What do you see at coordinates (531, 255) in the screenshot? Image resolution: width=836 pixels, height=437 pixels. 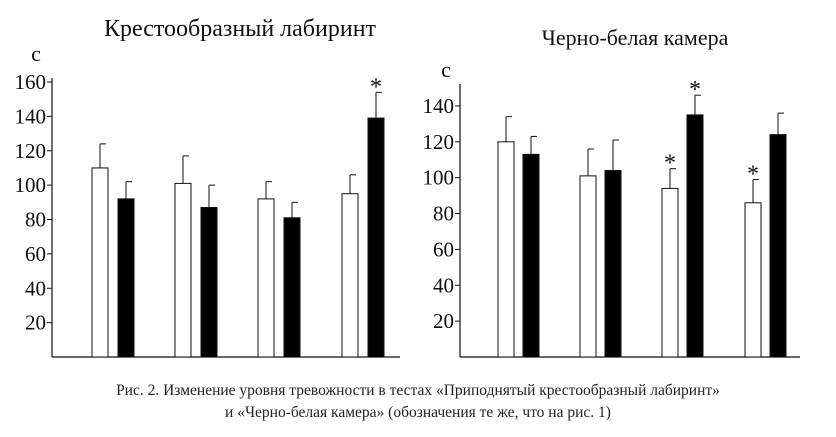 I see `chart2-bar-series2-group1` at bounding box center [531, 255].